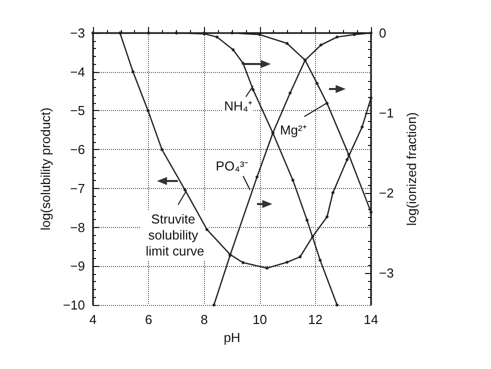 Image resolution: width=491 pixels, height=369 pixels. Describe the element at coordinates (315, 319) in the screenshot. I see `x-tick-label: 12` at that location.